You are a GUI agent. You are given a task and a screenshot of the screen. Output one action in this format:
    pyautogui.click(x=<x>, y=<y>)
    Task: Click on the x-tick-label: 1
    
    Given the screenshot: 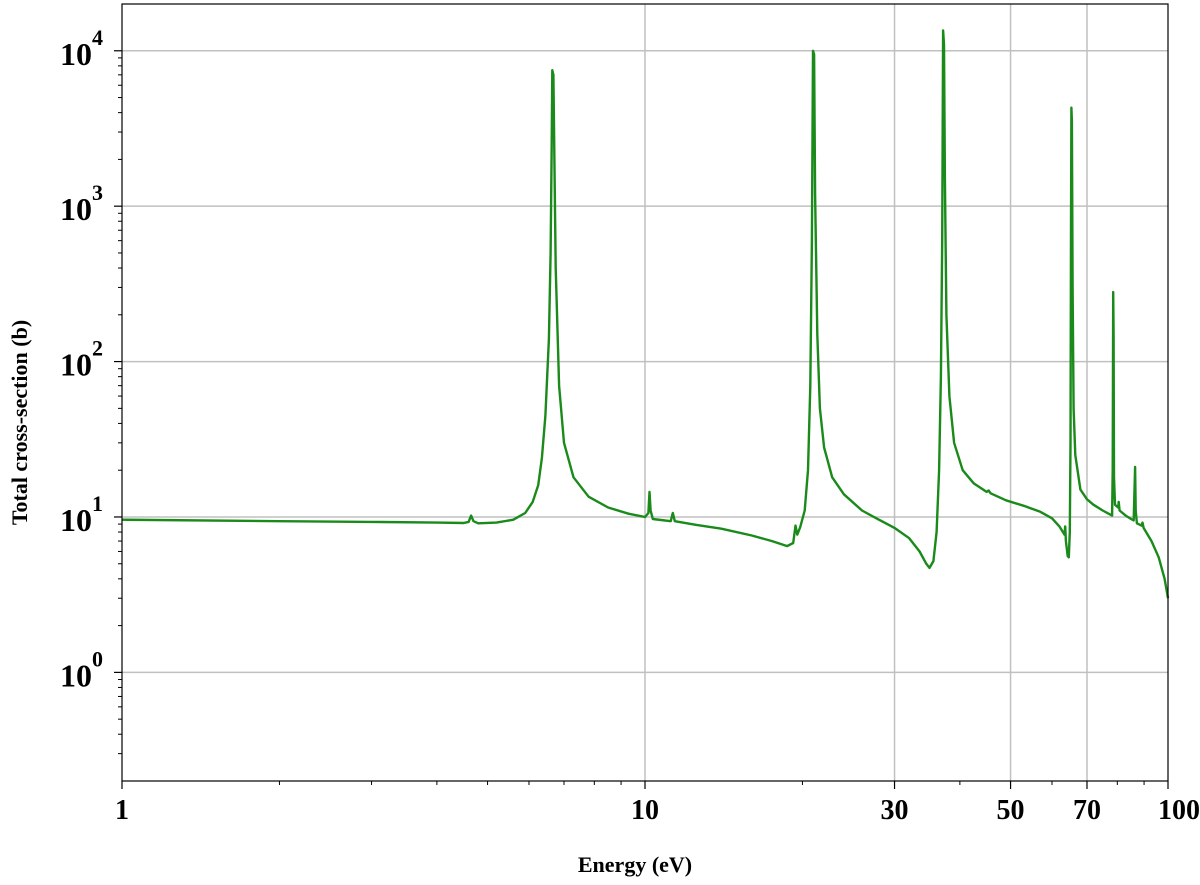 What is the action you would take?
    pyautogui.click(x=122, y=810)
    